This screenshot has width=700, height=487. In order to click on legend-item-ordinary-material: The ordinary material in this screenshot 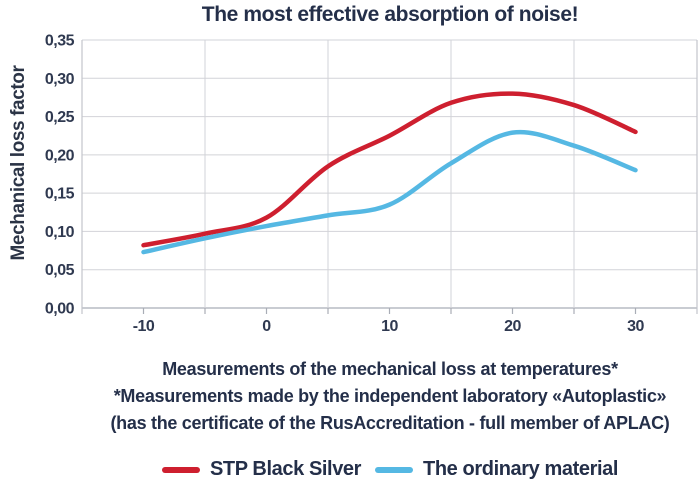, I will do `click(496, 469)`.